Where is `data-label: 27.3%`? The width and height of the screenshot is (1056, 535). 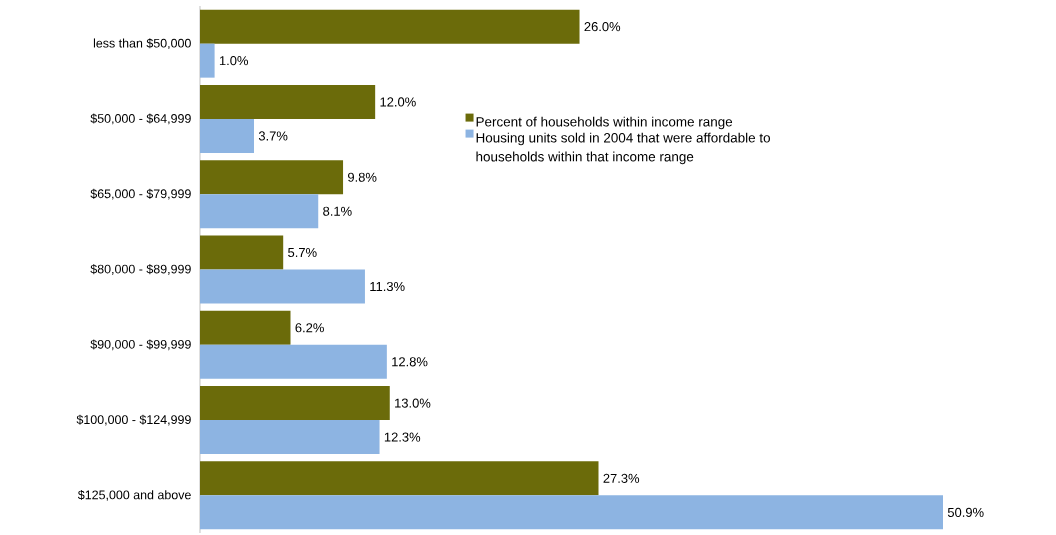
data-label: 27.3% is located at coordinates (621, 478).